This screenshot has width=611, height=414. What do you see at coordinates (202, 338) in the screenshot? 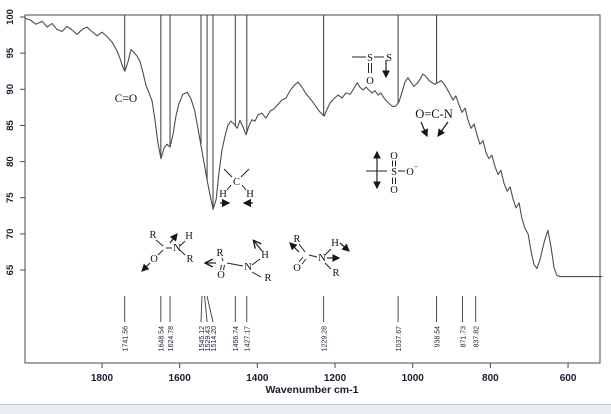
I see `peak-wavenumber-label: 1545.12` at bounding box center [202, 338].